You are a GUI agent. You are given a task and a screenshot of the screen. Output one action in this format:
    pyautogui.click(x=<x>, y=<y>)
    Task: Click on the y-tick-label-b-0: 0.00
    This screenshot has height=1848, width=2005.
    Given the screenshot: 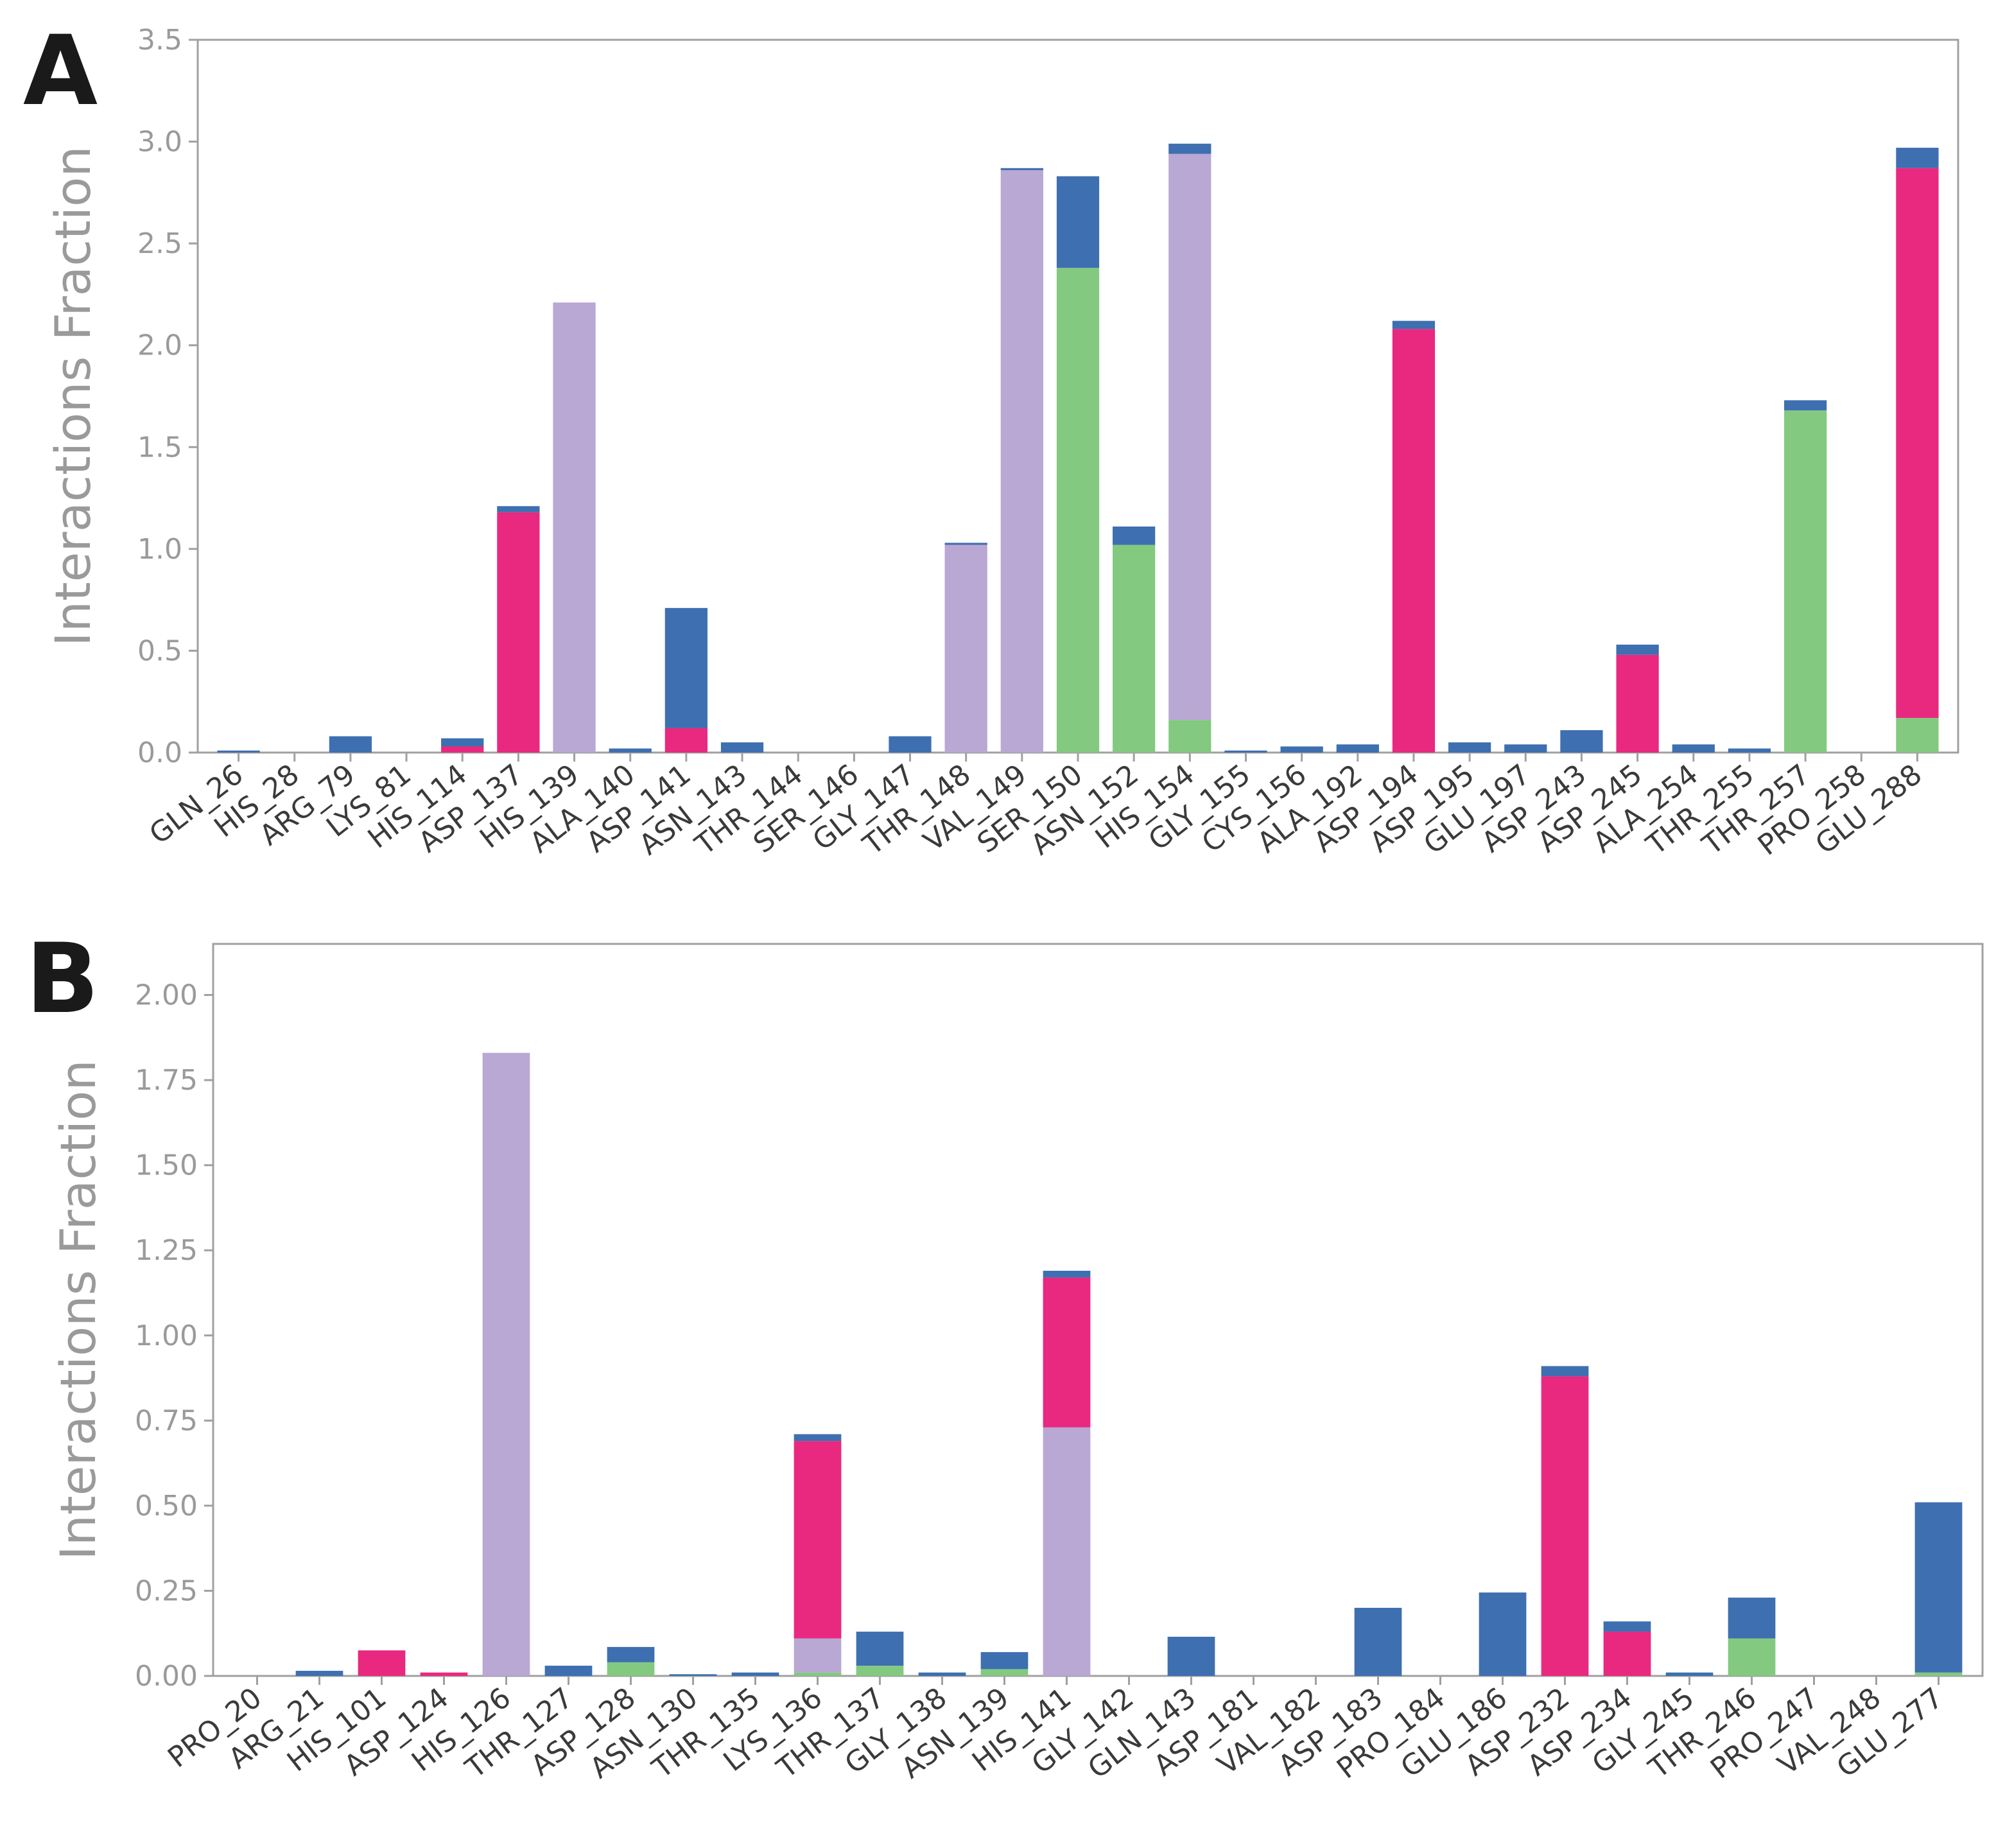 What is the action you would take?
    pyautogui.click(x=166, y=1676)
    